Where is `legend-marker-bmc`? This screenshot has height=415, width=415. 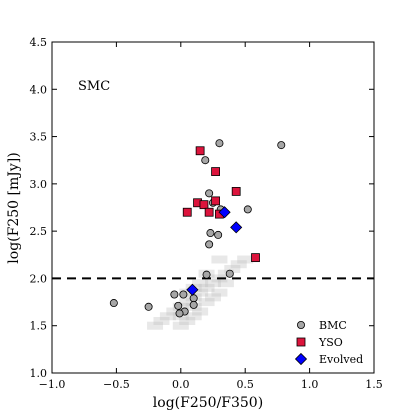 legend-marker-bmc is located at coordinates (300, 324).